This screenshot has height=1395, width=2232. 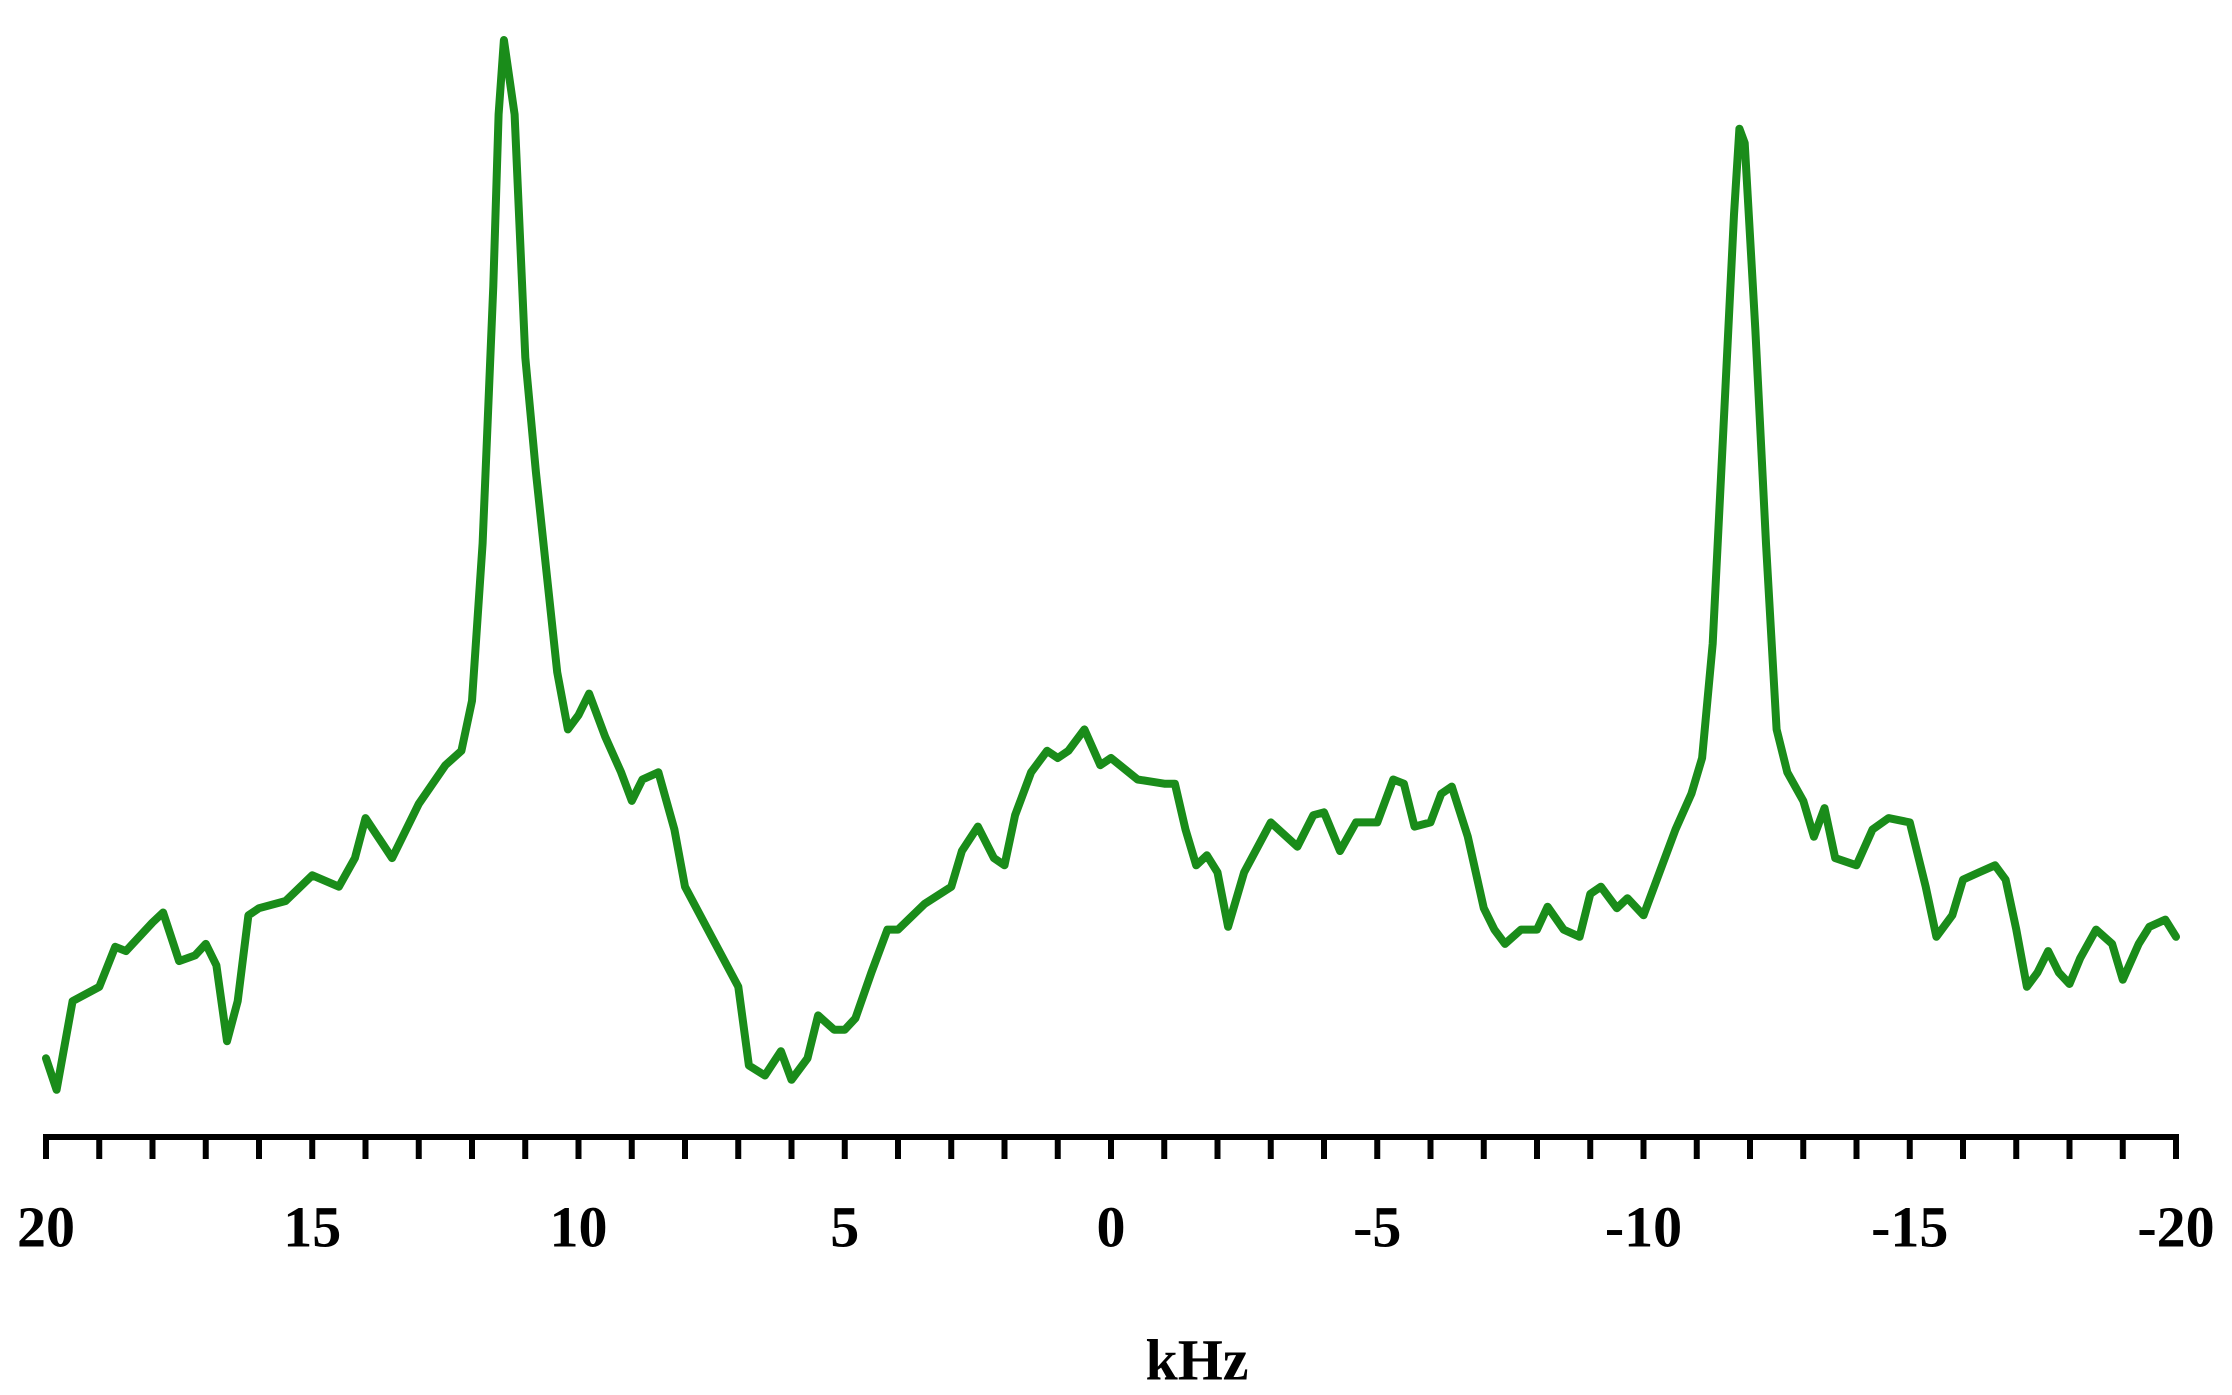 What do you see at coordinates (1909, 1226) in the screenshot?
I see `x-tick-label: -15` at bounding box center [1909, 1226].